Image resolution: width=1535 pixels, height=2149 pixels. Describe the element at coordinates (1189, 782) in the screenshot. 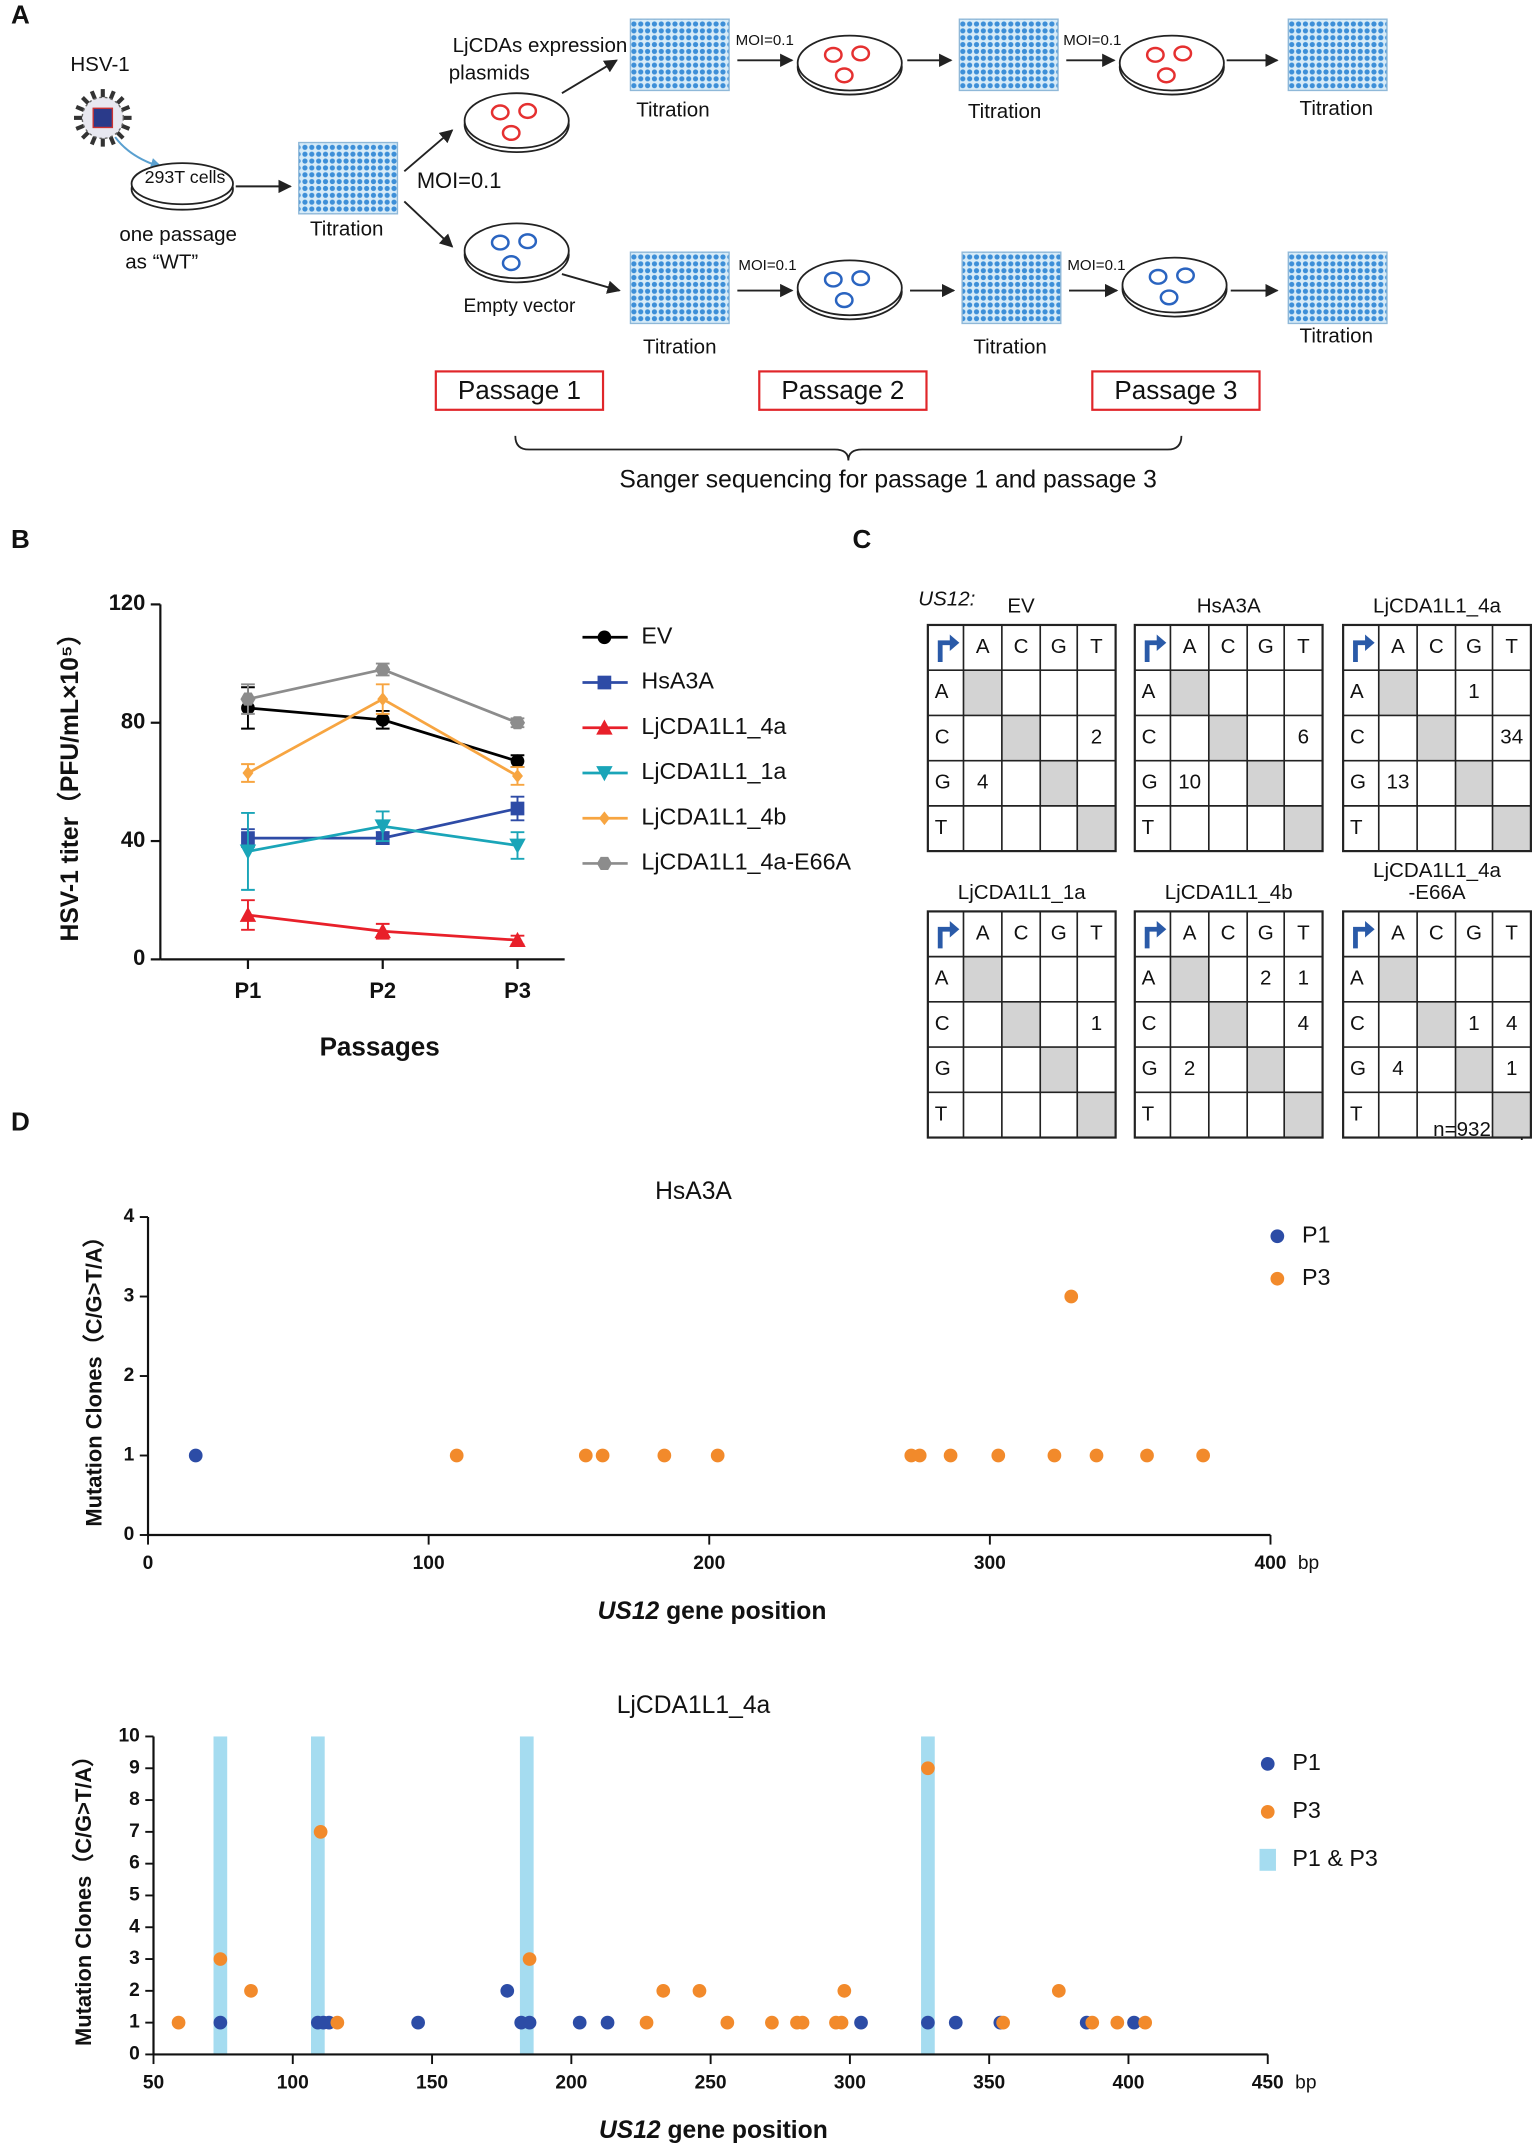

I see `cell-count: 10` at that location.